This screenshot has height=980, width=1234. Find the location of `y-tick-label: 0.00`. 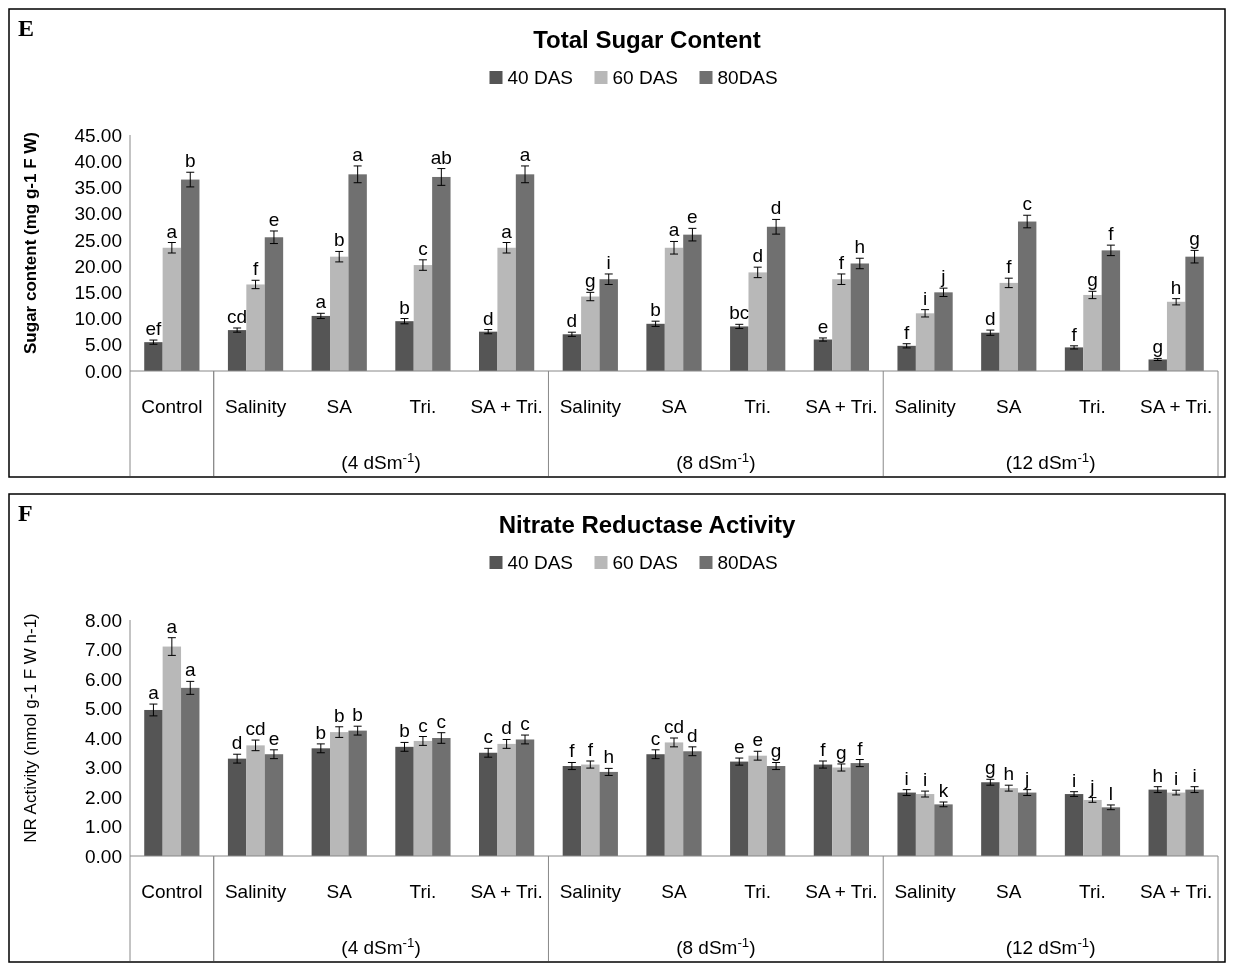

y-tick-label: 0.00 is located at coordinates (103, 856).